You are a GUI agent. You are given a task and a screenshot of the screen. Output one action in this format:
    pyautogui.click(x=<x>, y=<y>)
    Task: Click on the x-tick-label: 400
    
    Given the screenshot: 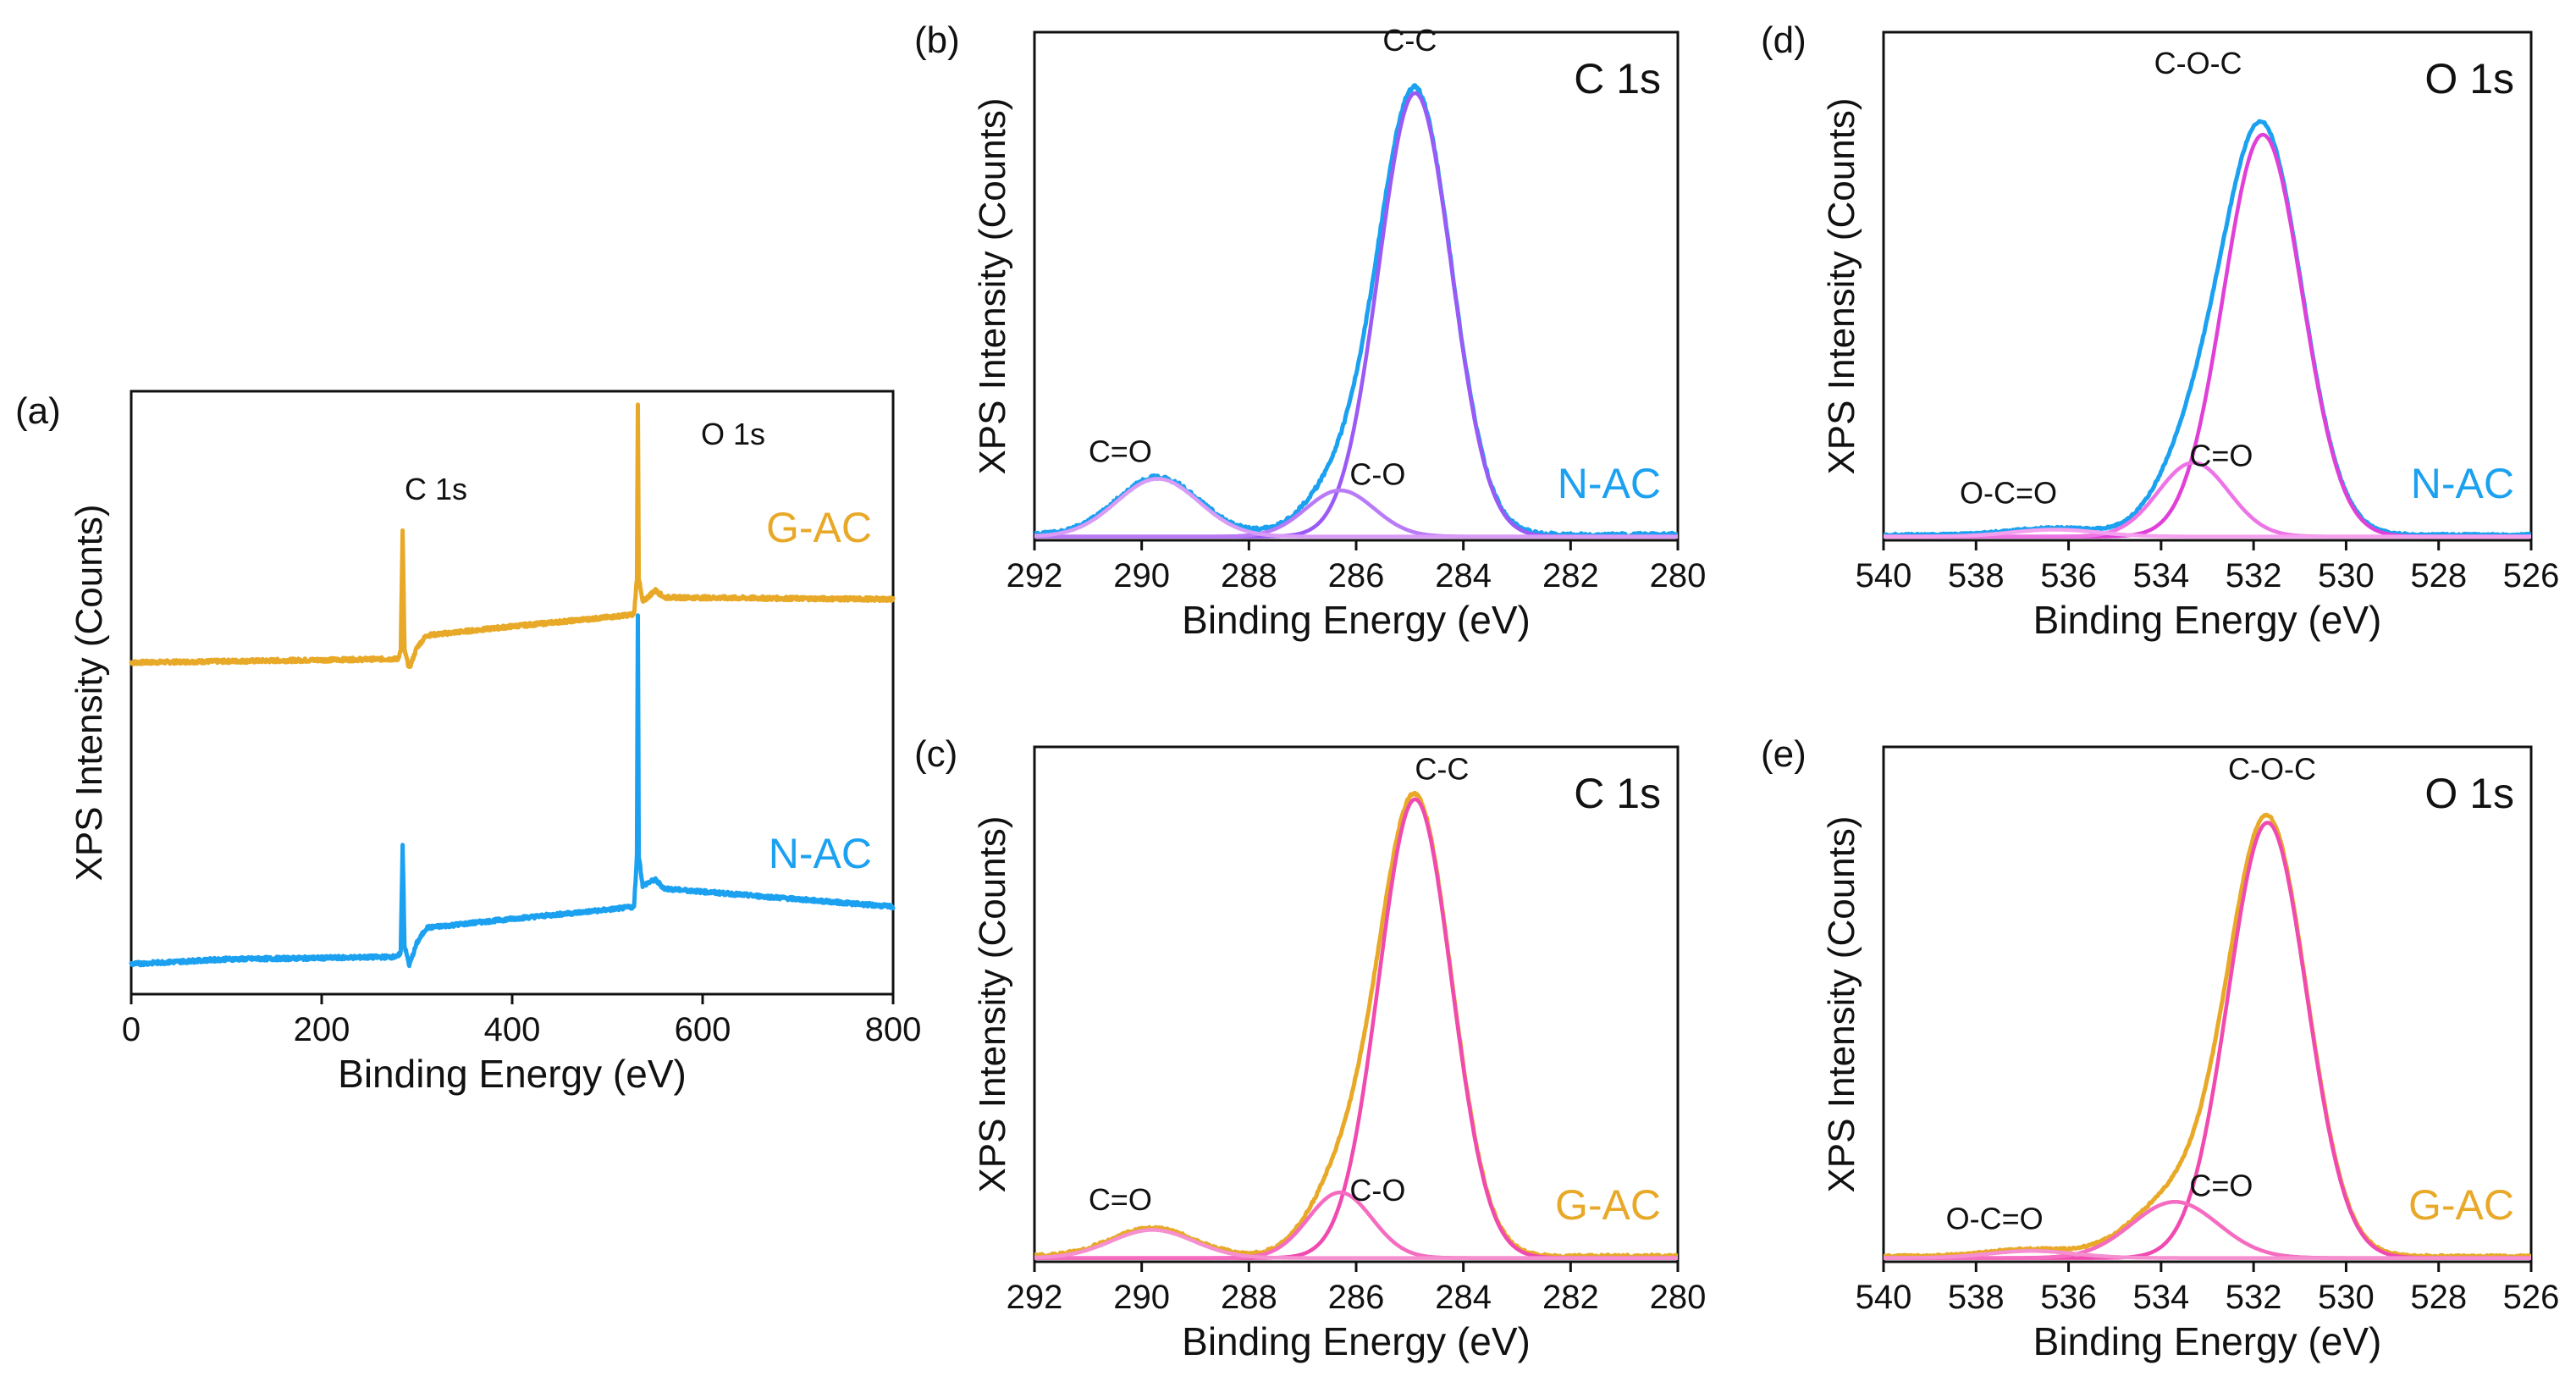 What is the action you would take?
    pyautogui.click(x=513, y=1029)
    